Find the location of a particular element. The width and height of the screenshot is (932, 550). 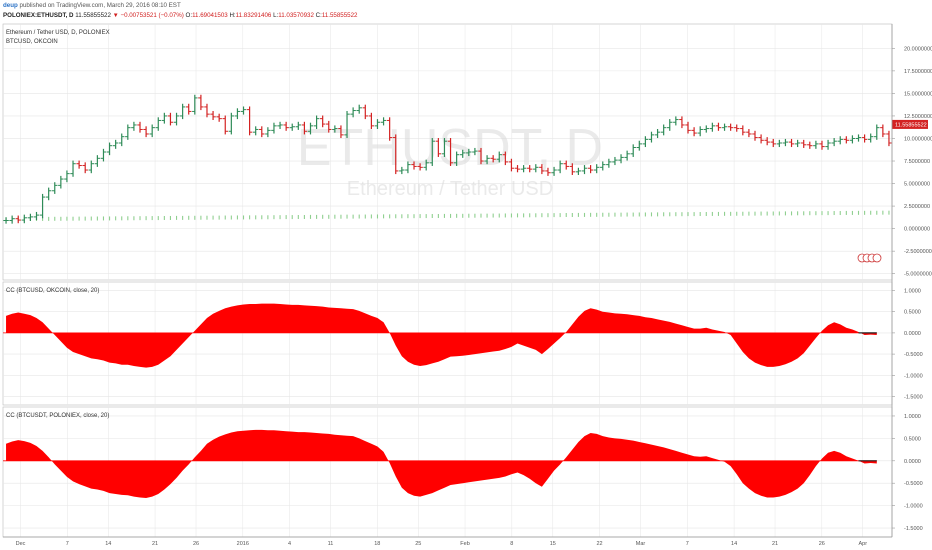

x-tick-label: 8 is located at coordinates (511, 544).